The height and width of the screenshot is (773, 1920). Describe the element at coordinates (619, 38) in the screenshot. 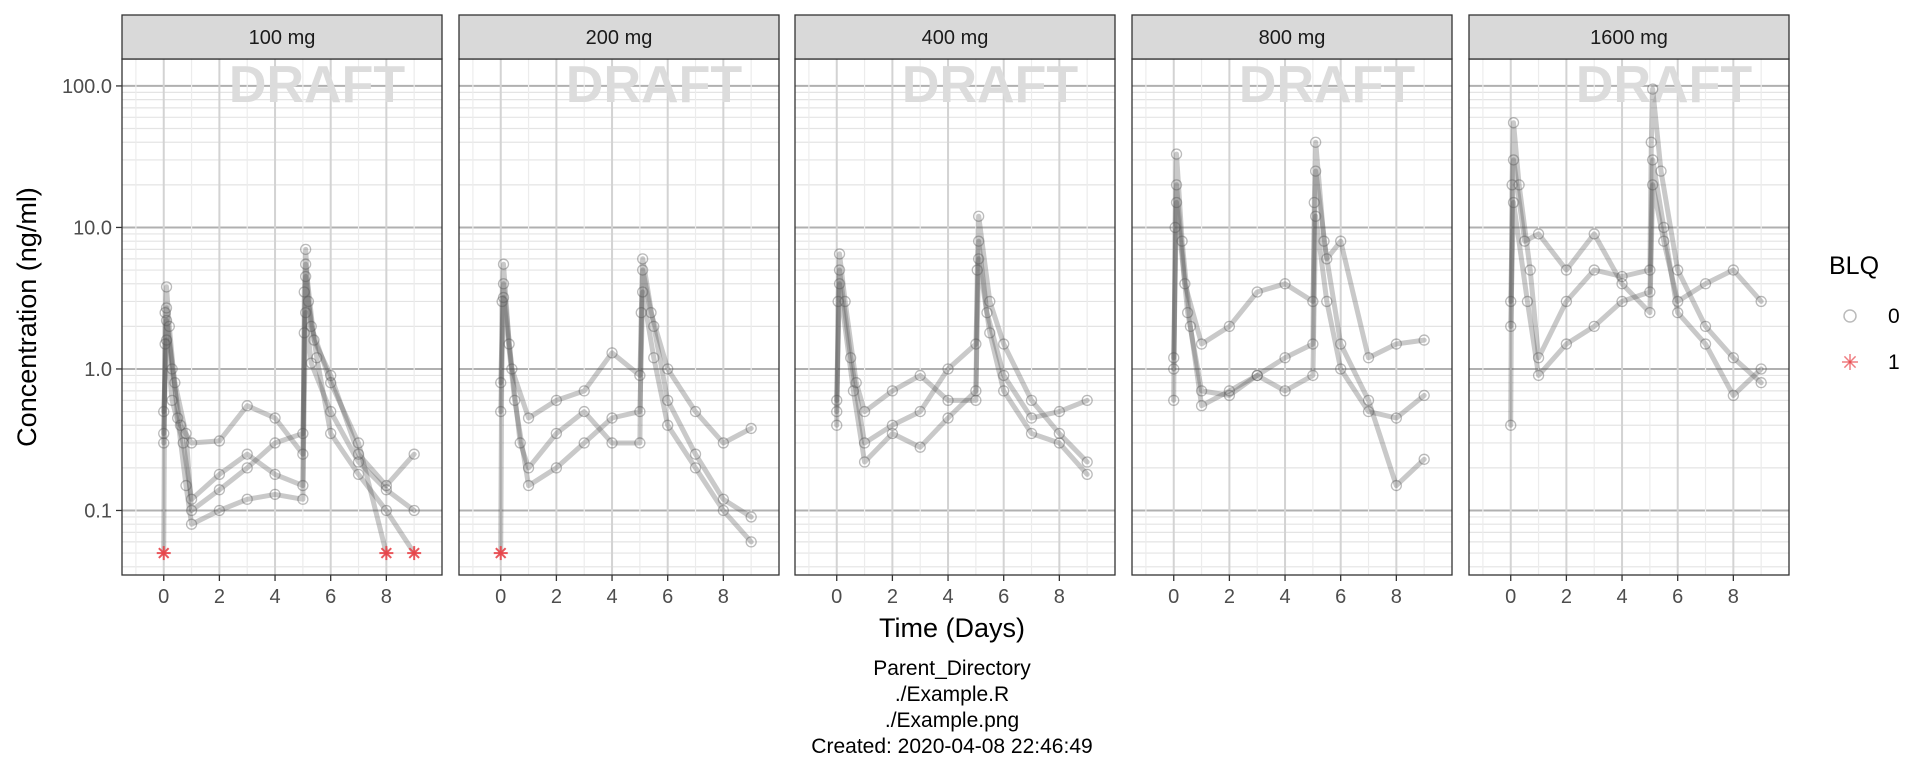

I see `facet-strip-label: 200 mg` at that location.